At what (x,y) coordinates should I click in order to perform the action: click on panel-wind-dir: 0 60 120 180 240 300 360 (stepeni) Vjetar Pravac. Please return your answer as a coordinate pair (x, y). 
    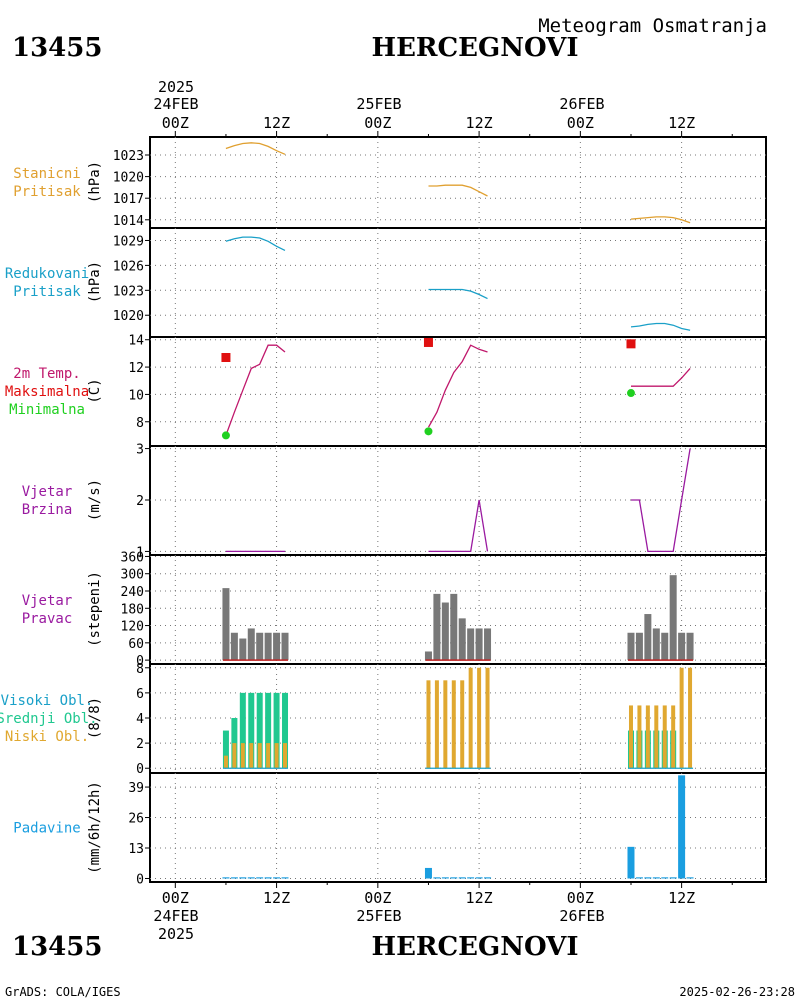
    Looking at the image, I should click on (394, 609).